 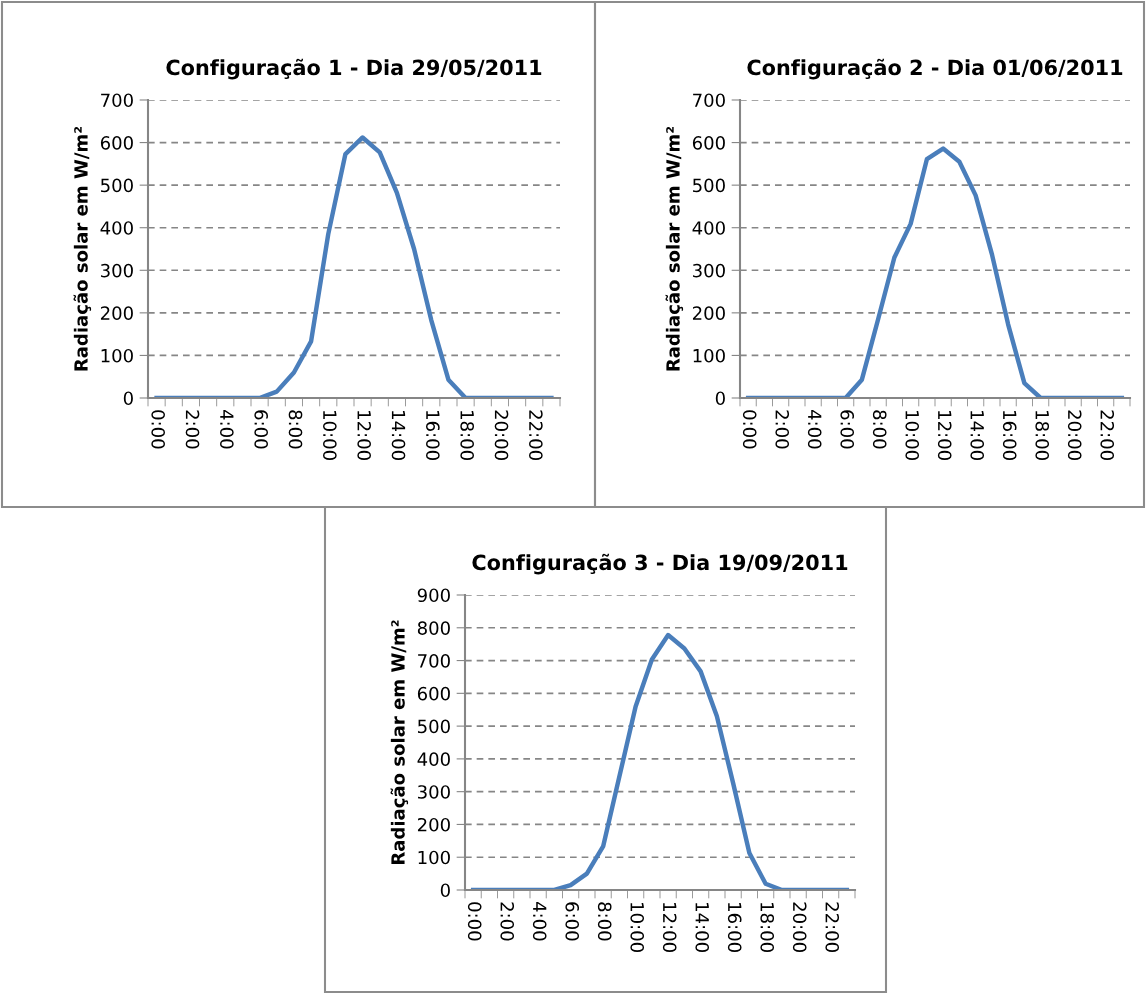 I want to click on chart-title: Configuração 3 - Dia 19/09/2011, so click(x=660, y=564).